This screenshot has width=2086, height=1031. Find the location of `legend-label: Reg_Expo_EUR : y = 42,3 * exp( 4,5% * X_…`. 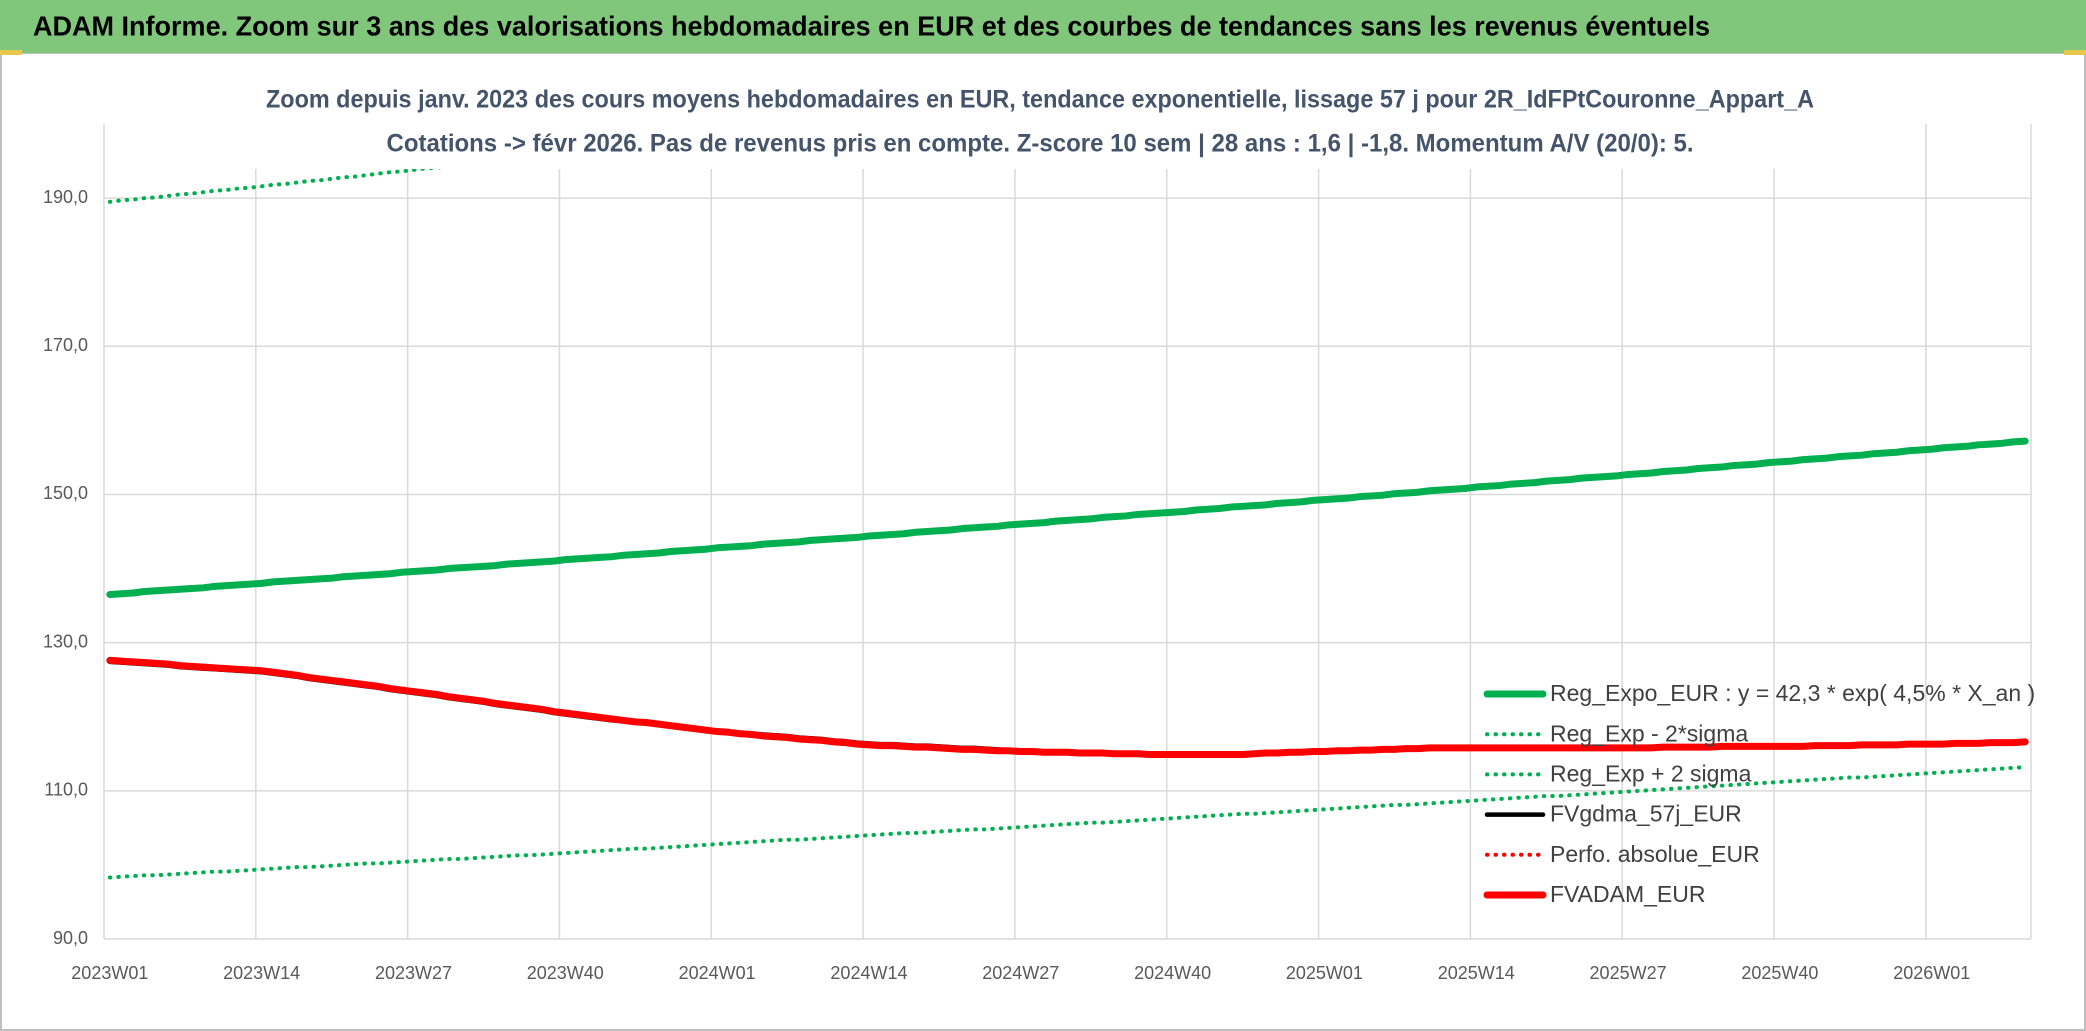

legend-label: Reg_Expo_EUR : y = 42,3 * exp( 4,5% * X_… is located at coordinates (1792, 693).